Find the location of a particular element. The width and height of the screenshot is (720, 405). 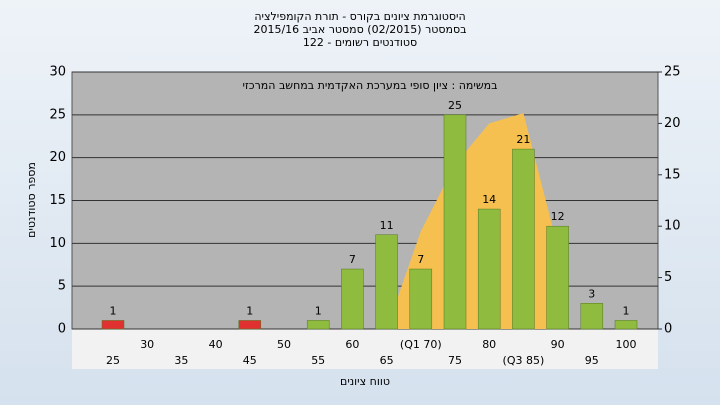

y-tick-label: 30 is located at coordinates (57, 72).